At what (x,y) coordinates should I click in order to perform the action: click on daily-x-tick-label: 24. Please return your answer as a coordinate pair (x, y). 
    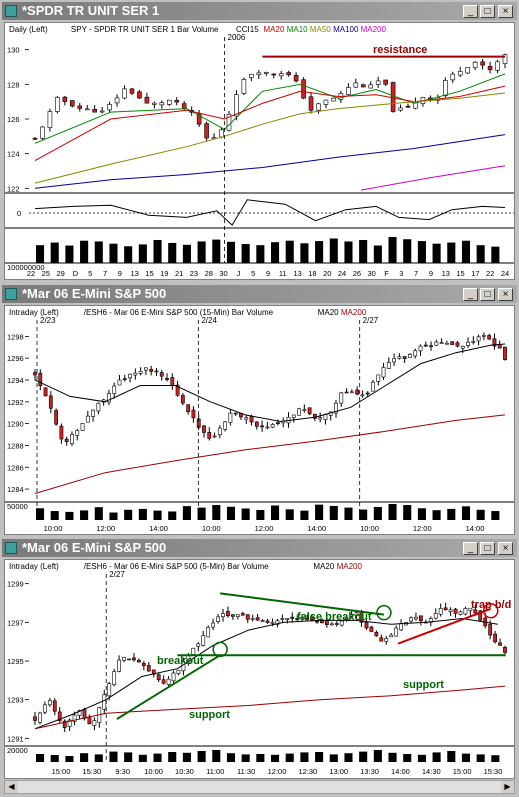
    Looking at the image, I should click on (342, 273).